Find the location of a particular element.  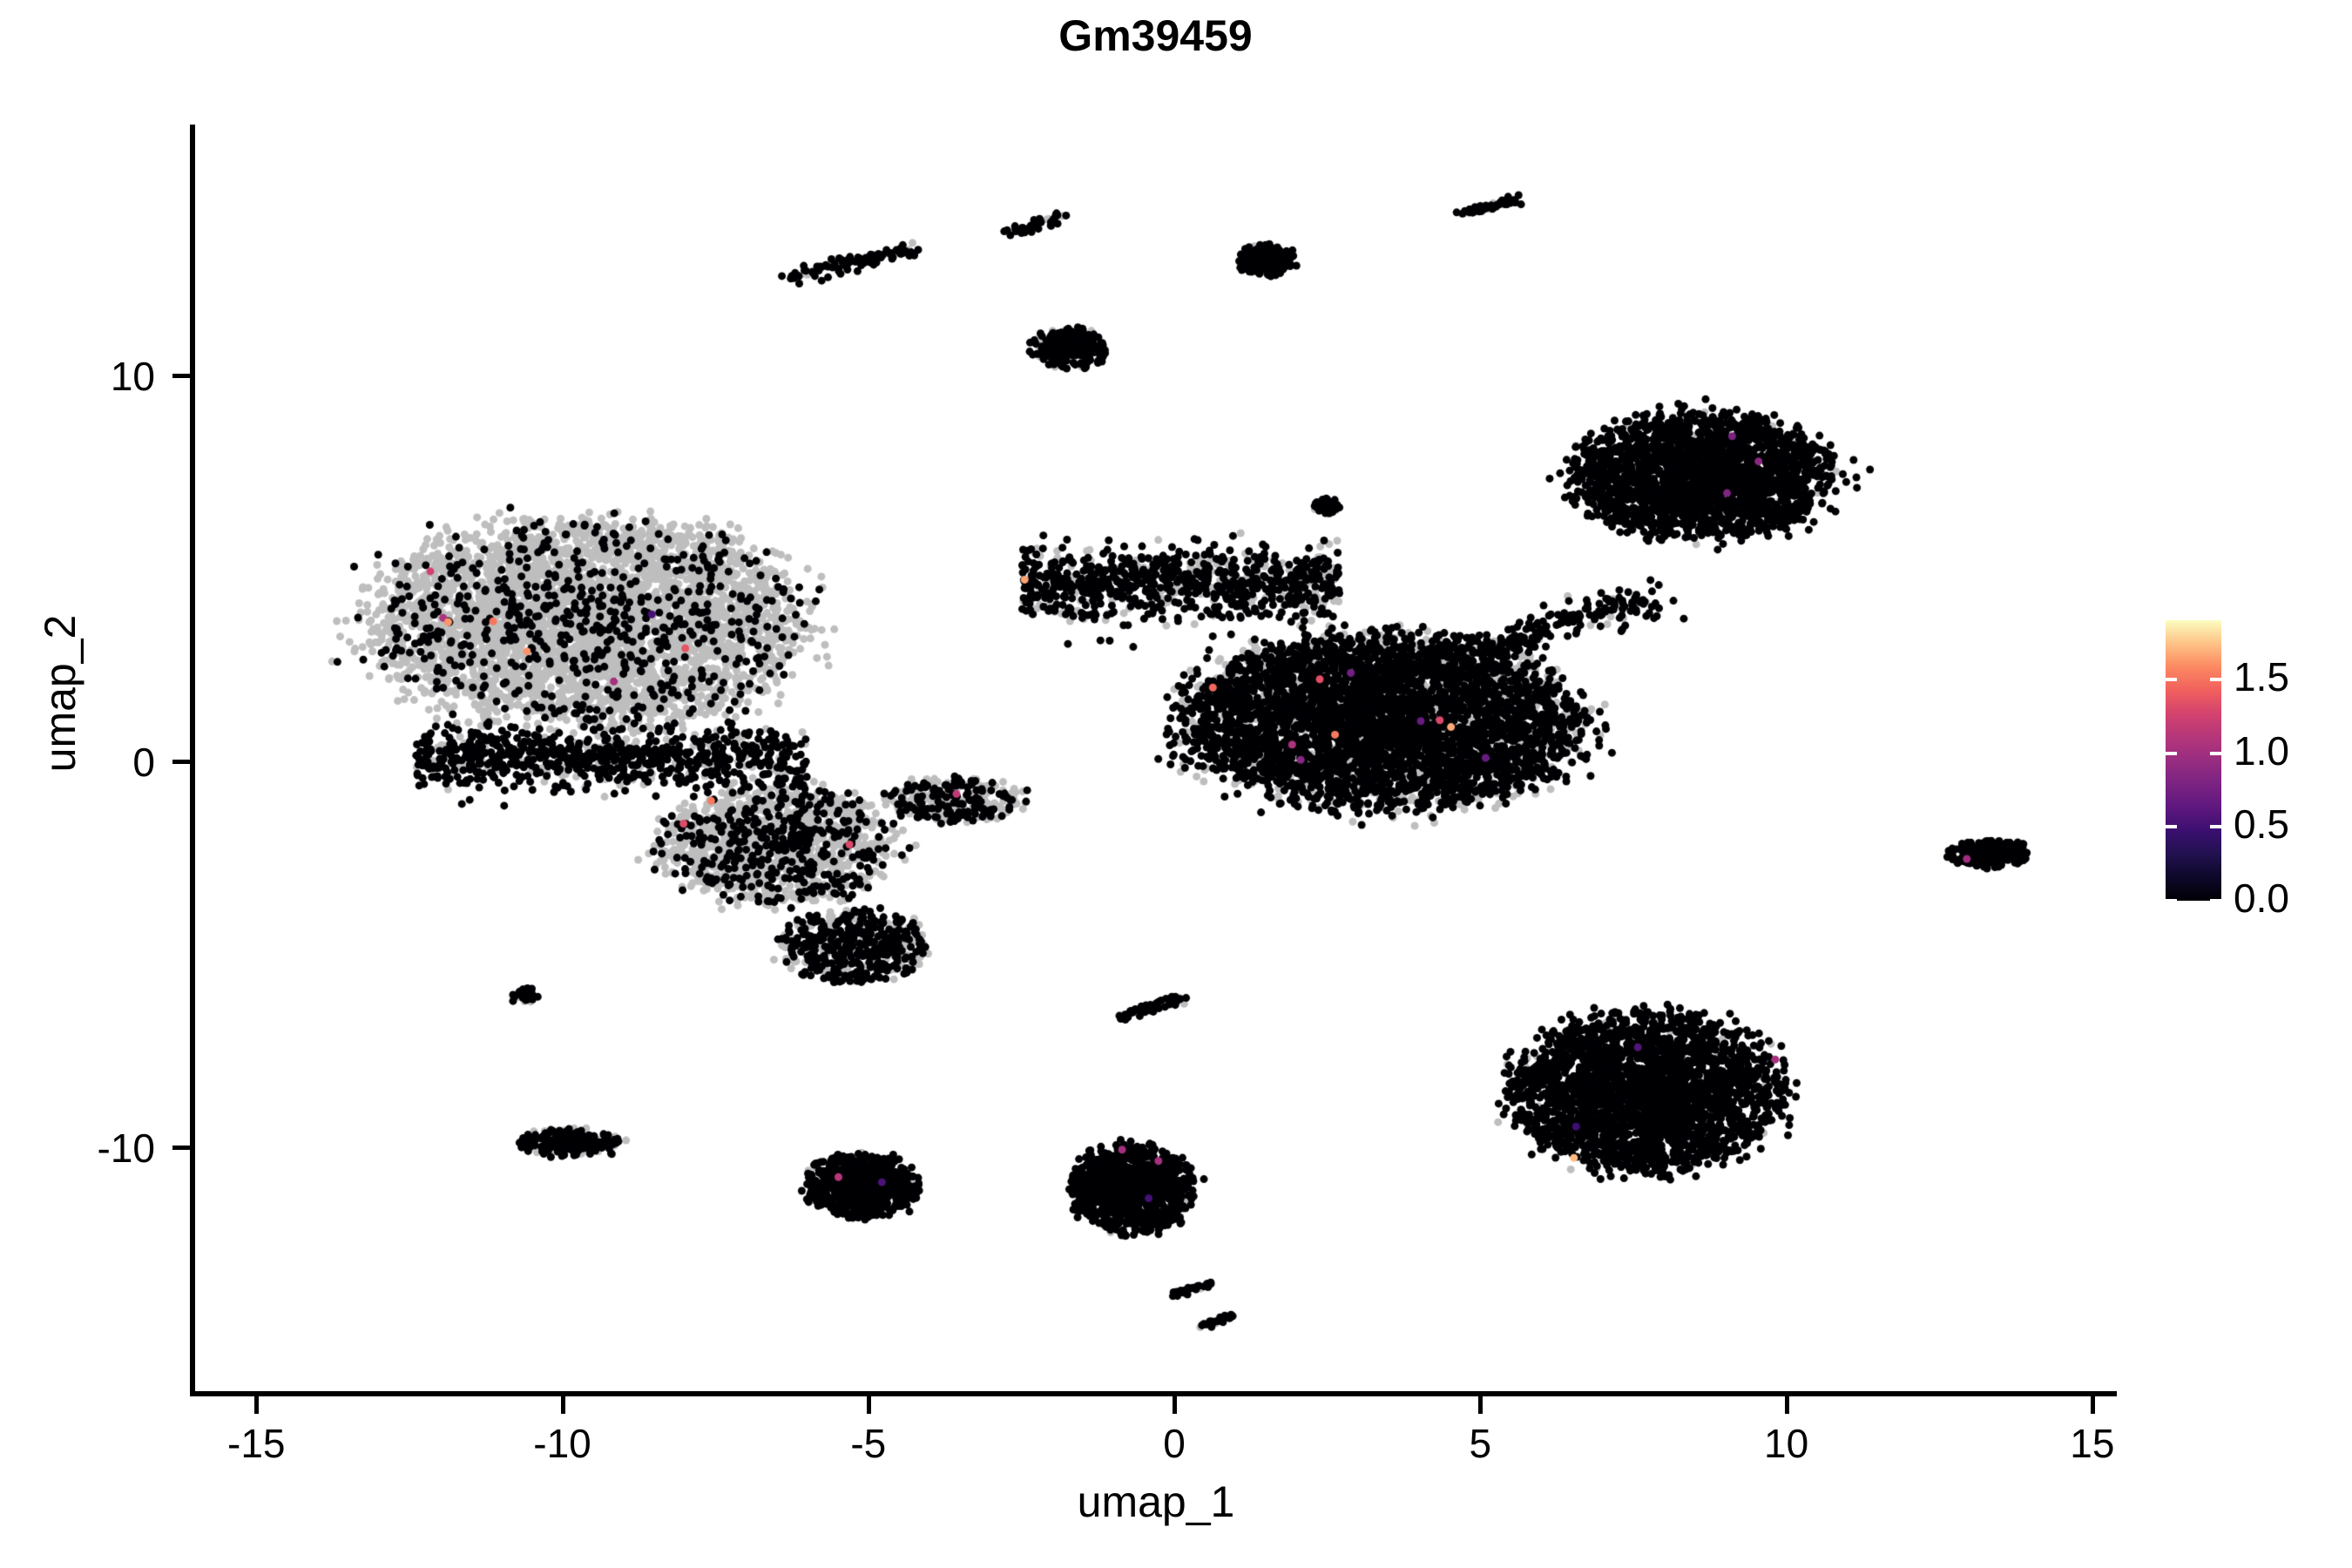

y-axis-label-text: umap_2 is located at coordinates (60, 693).